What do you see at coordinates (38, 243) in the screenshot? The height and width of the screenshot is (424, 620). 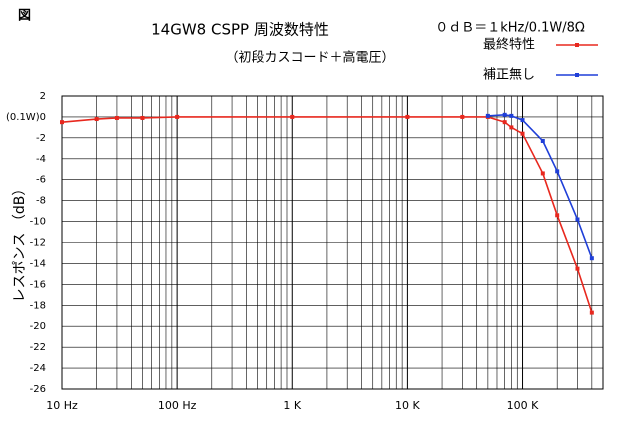 I see `y-tick-label: -12` at bounding box center [38, 243].